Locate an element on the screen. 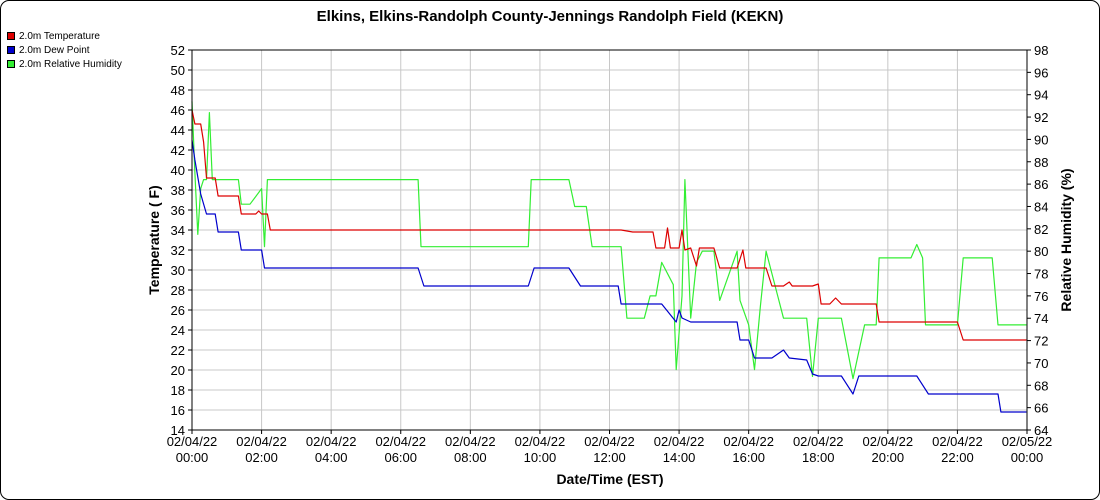  y-tick-label: 52 is located at coordinates (178, 50).